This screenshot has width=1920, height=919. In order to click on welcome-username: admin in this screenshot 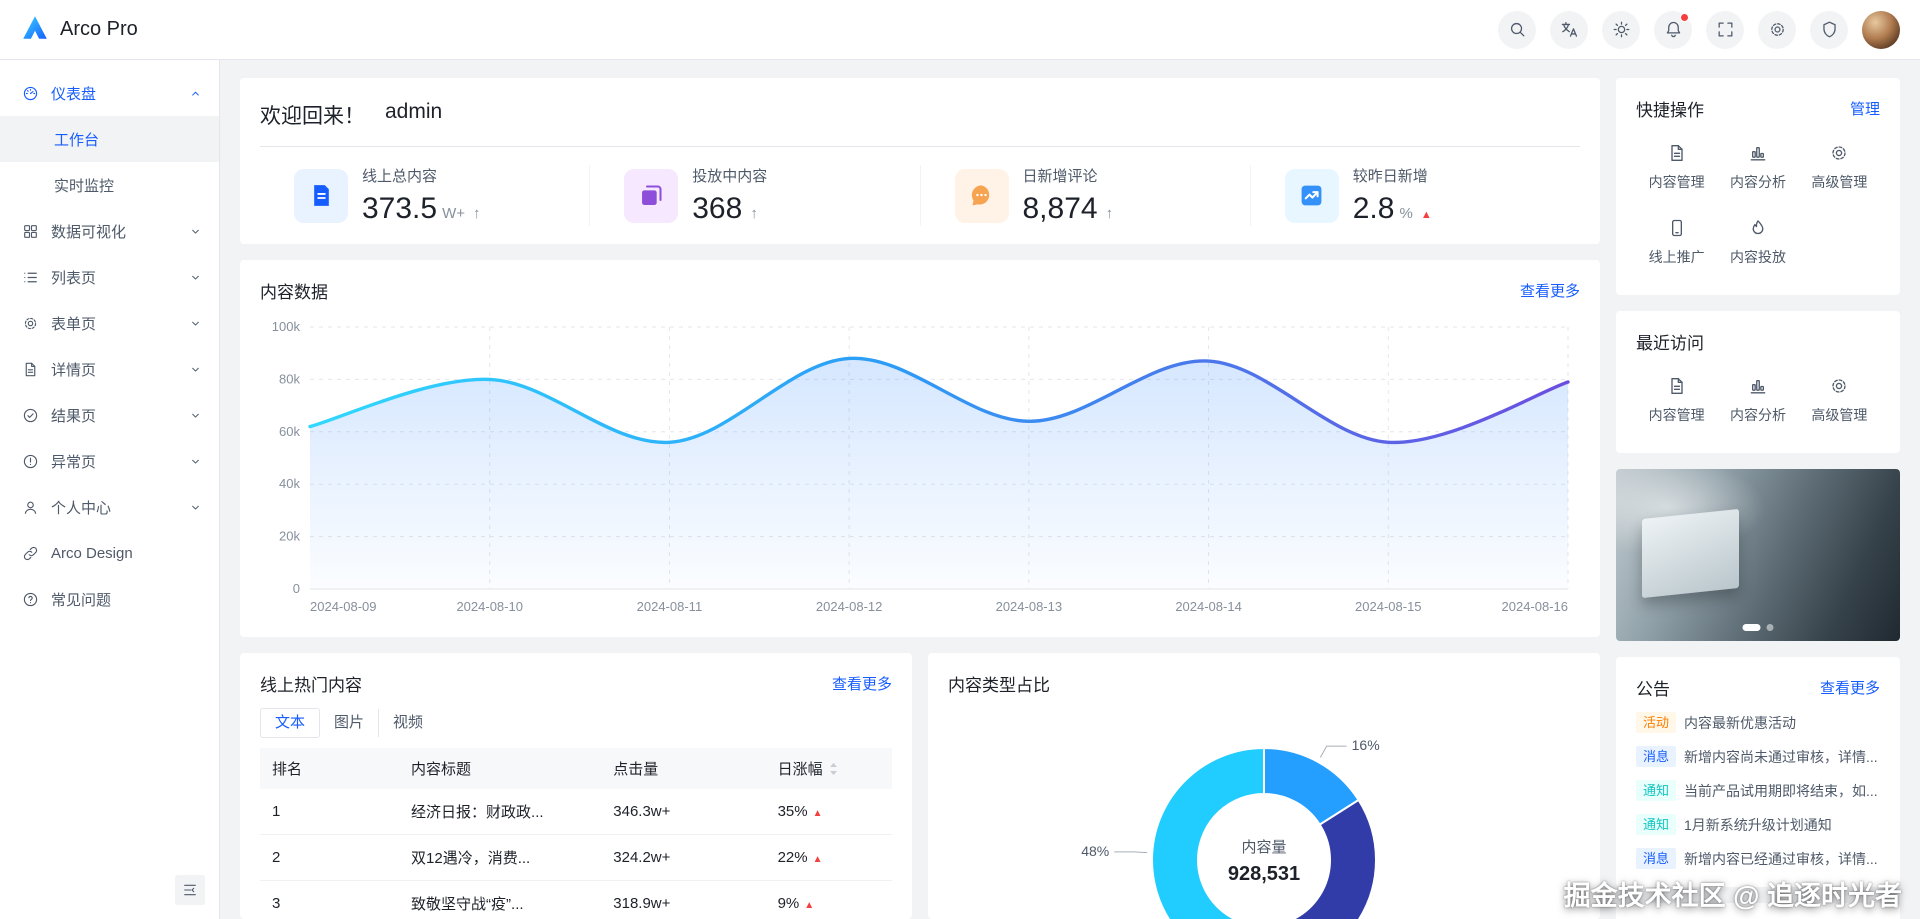, I will do `click(414, 111)`.